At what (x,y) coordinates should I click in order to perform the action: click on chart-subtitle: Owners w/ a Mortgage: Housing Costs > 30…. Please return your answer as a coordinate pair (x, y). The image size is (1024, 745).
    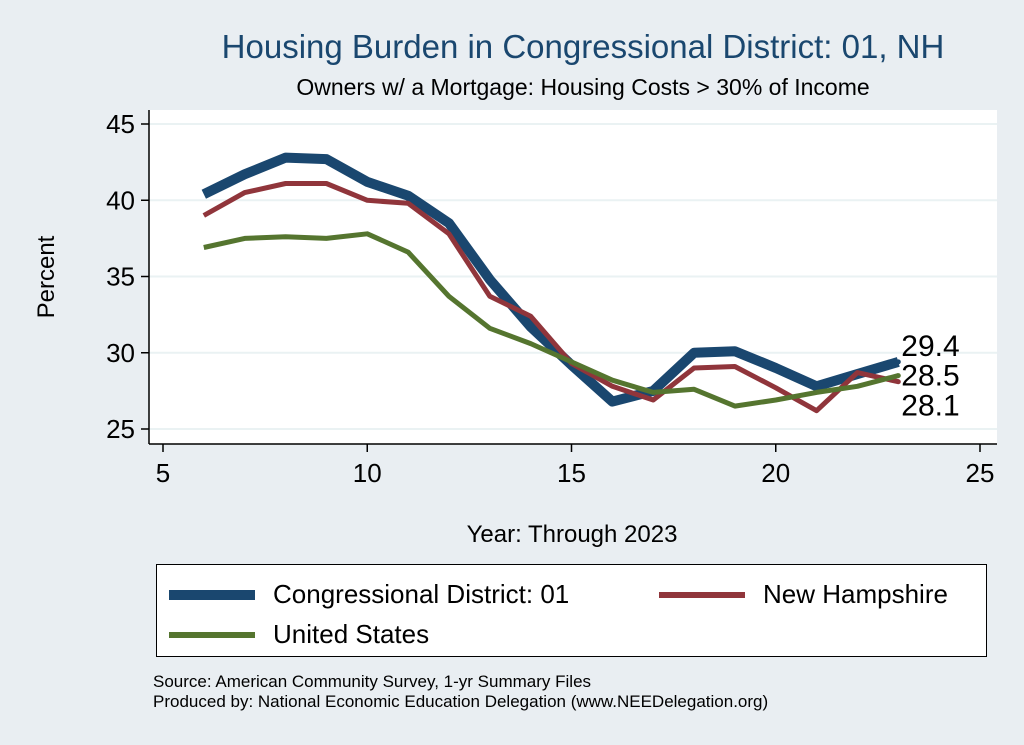
    Looking at the image, I should click on (583, 87).